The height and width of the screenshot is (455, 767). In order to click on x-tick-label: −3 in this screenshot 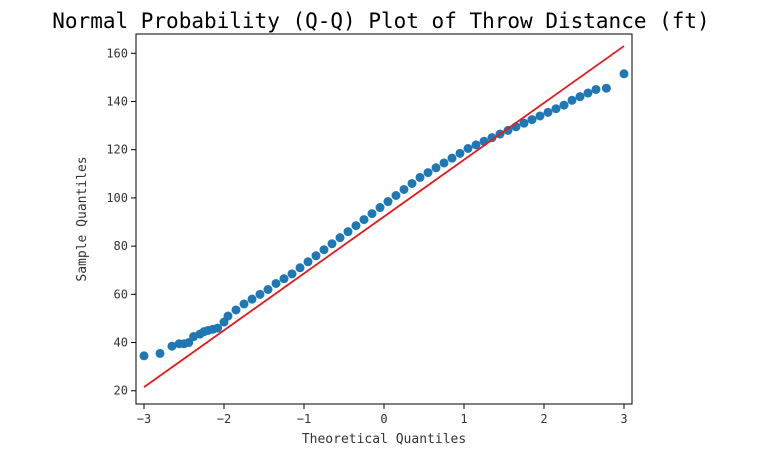, I will do `click(144, 419)`.